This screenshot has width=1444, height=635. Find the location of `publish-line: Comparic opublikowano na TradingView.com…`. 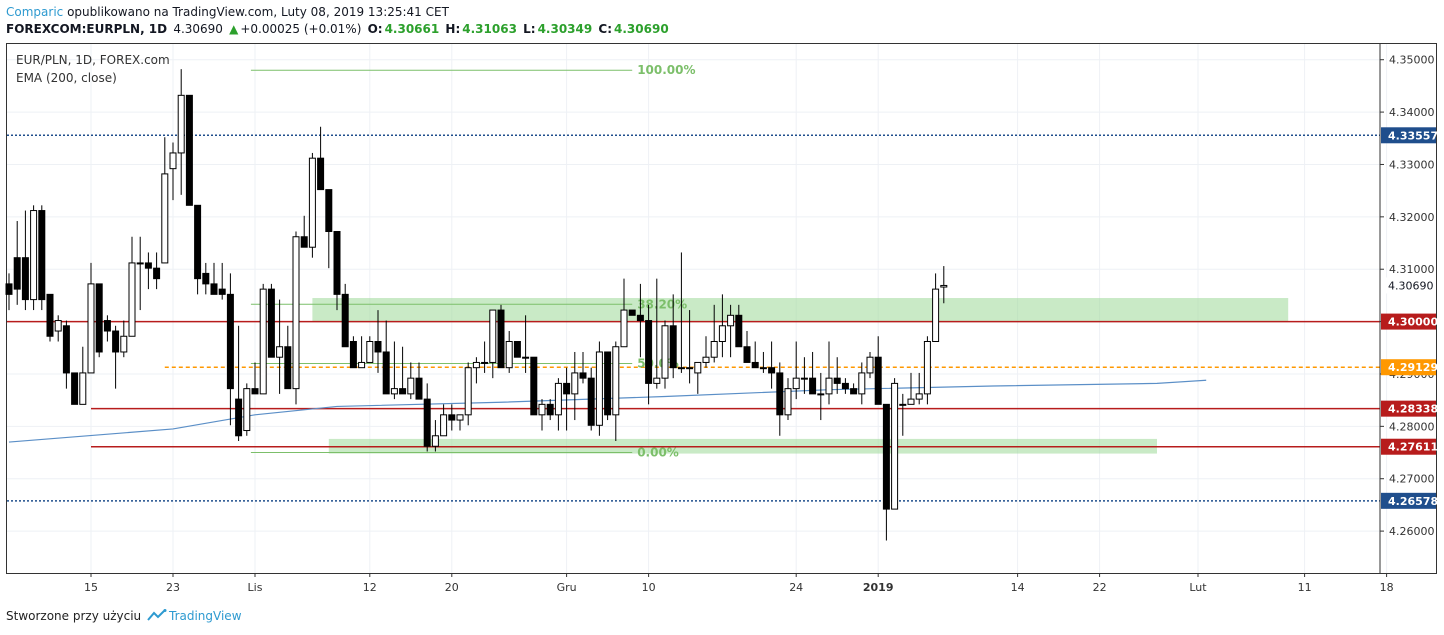

publish-line: Comparic opublikowano na TradingView.com… is located at coordinates (227, 12).